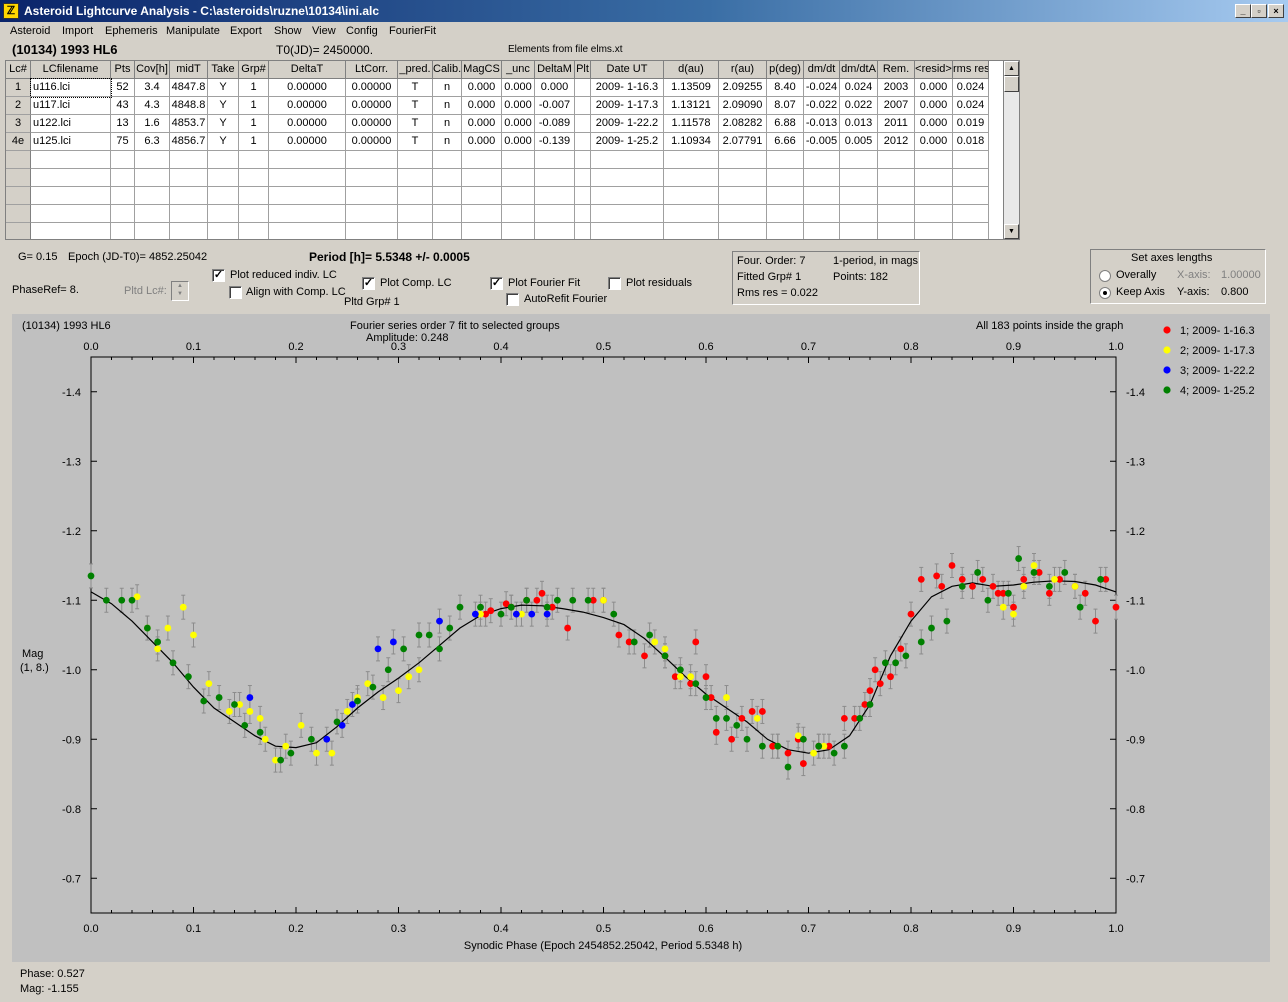 This screenshot has width=1288, height=1002. What do you see at coordinates (152, 124) in the screenshot?
I see `table-cell: 1.6` at bounding box center [152, 124].